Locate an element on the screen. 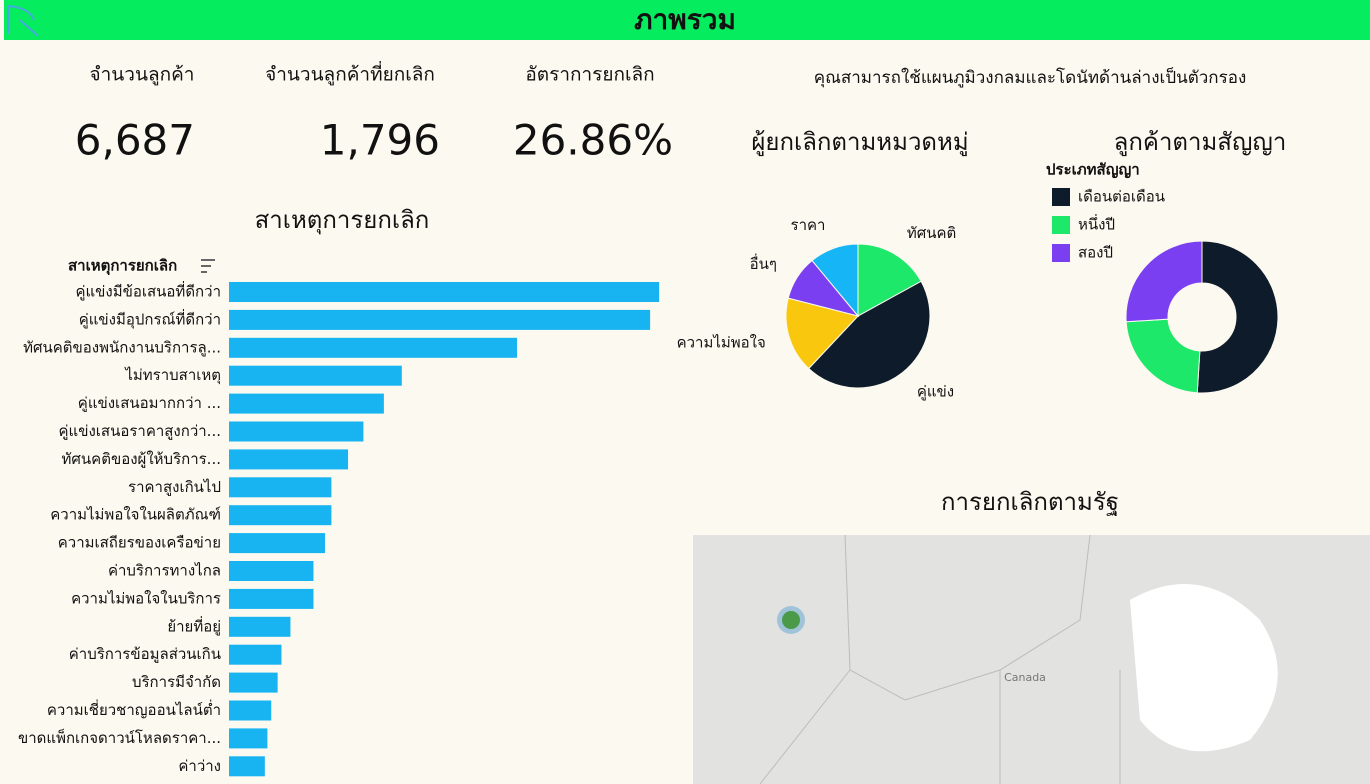 Image resolution: width=1370 pixels, height=784 pixels. kpi-value: 1,796 is located at coordinates (380, 140).